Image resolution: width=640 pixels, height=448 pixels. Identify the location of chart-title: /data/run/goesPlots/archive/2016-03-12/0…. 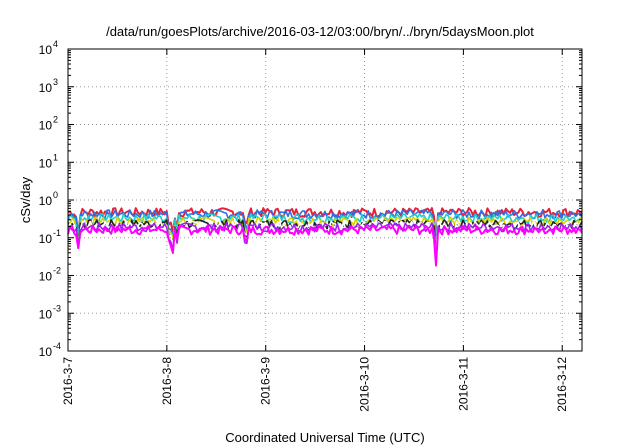
(320, 31).